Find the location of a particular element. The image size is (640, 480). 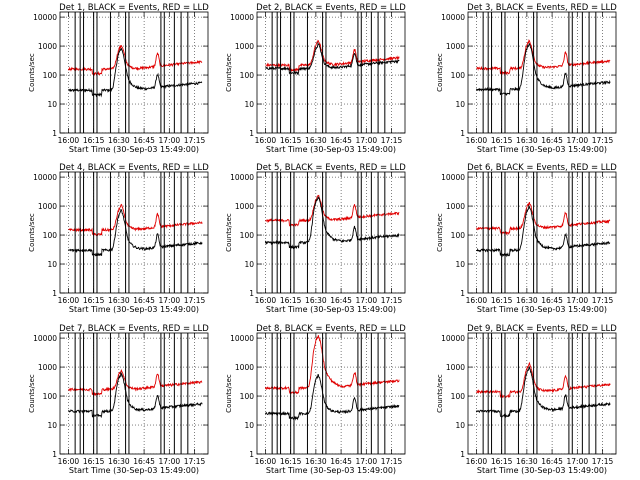

panel-title: Det 1, BLACK = Events, RED = LLD is located at coordinates (134, 8).